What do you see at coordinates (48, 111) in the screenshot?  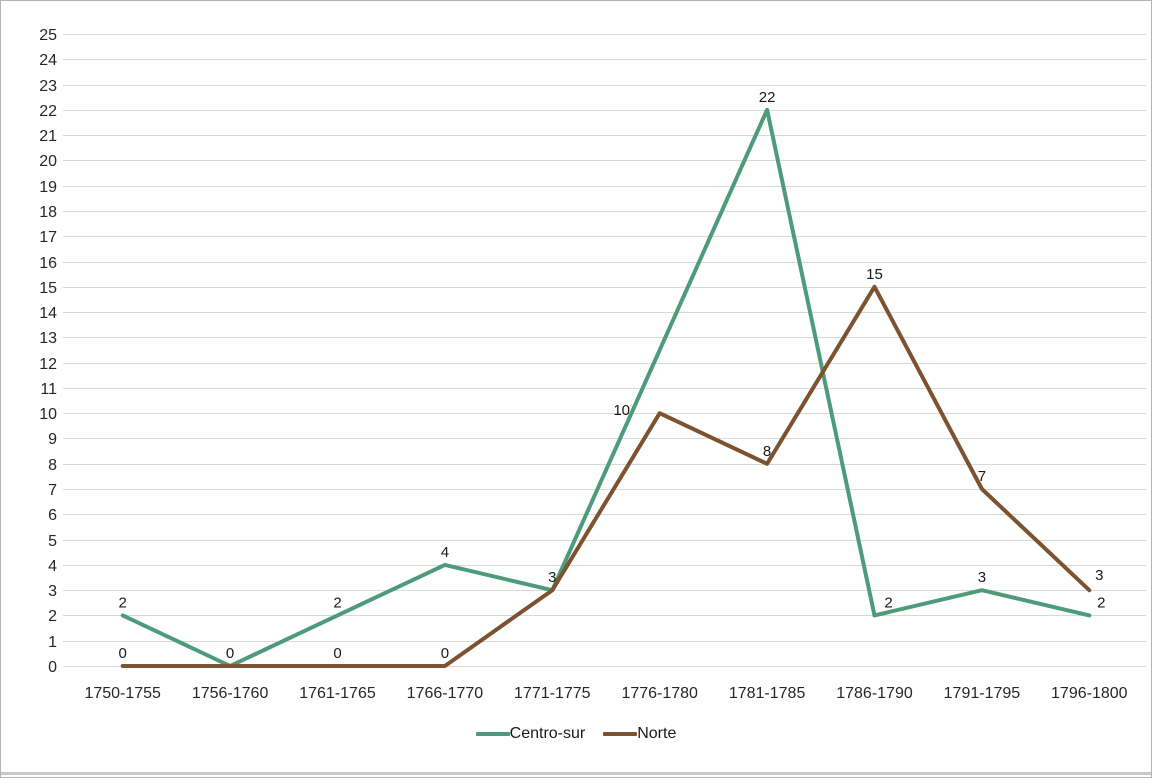 I see `y-axis-tick-label: 22` at bounding box center [48, 111].